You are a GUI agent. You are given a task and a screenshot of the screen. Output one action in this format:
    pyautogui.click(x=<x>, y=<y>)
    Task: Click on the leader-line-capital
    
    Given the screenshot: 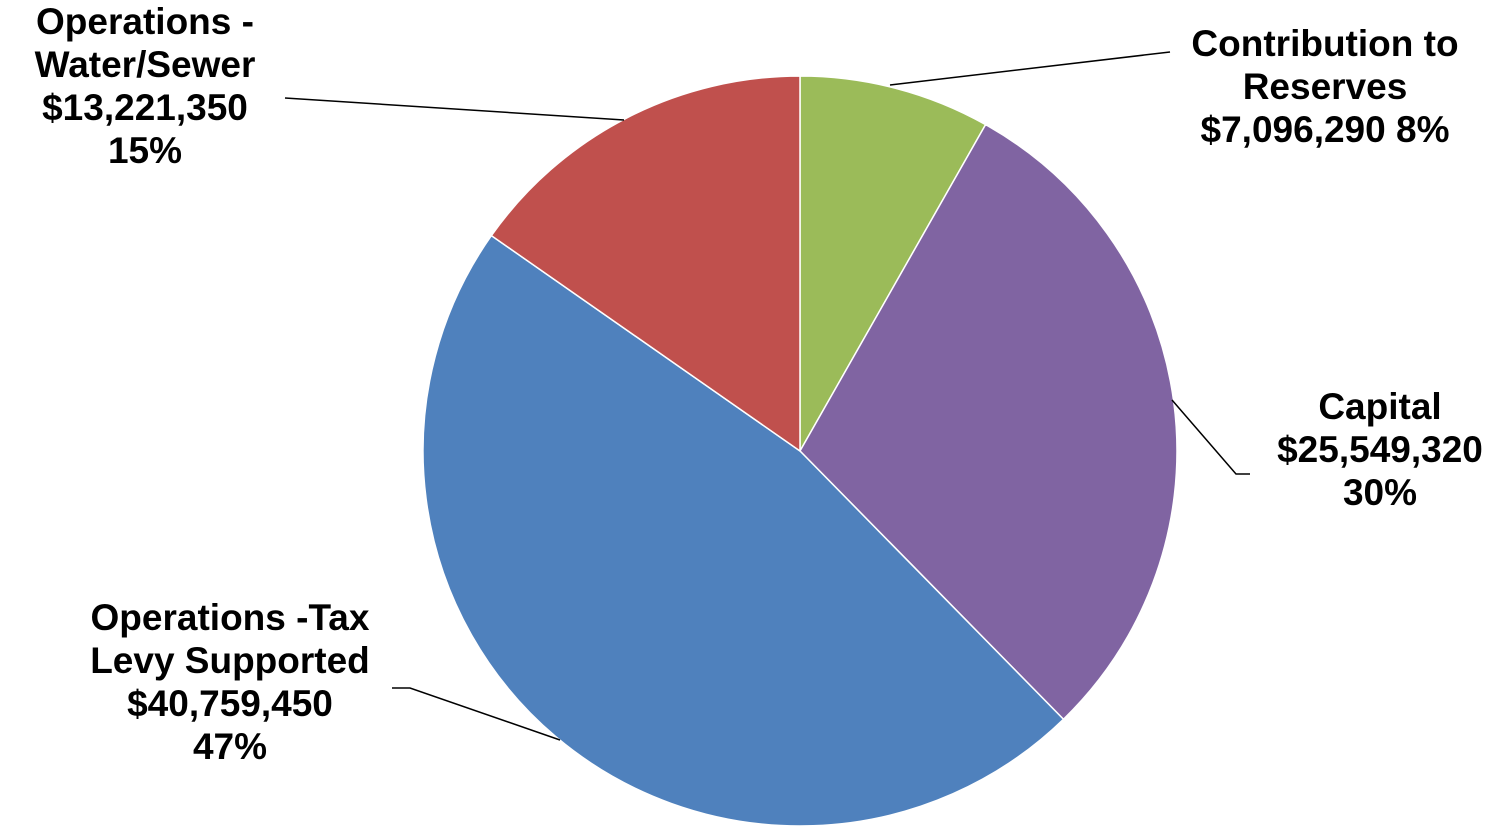 What is the action you would take?
    pyautogui.click(x=1210, y=437)
    